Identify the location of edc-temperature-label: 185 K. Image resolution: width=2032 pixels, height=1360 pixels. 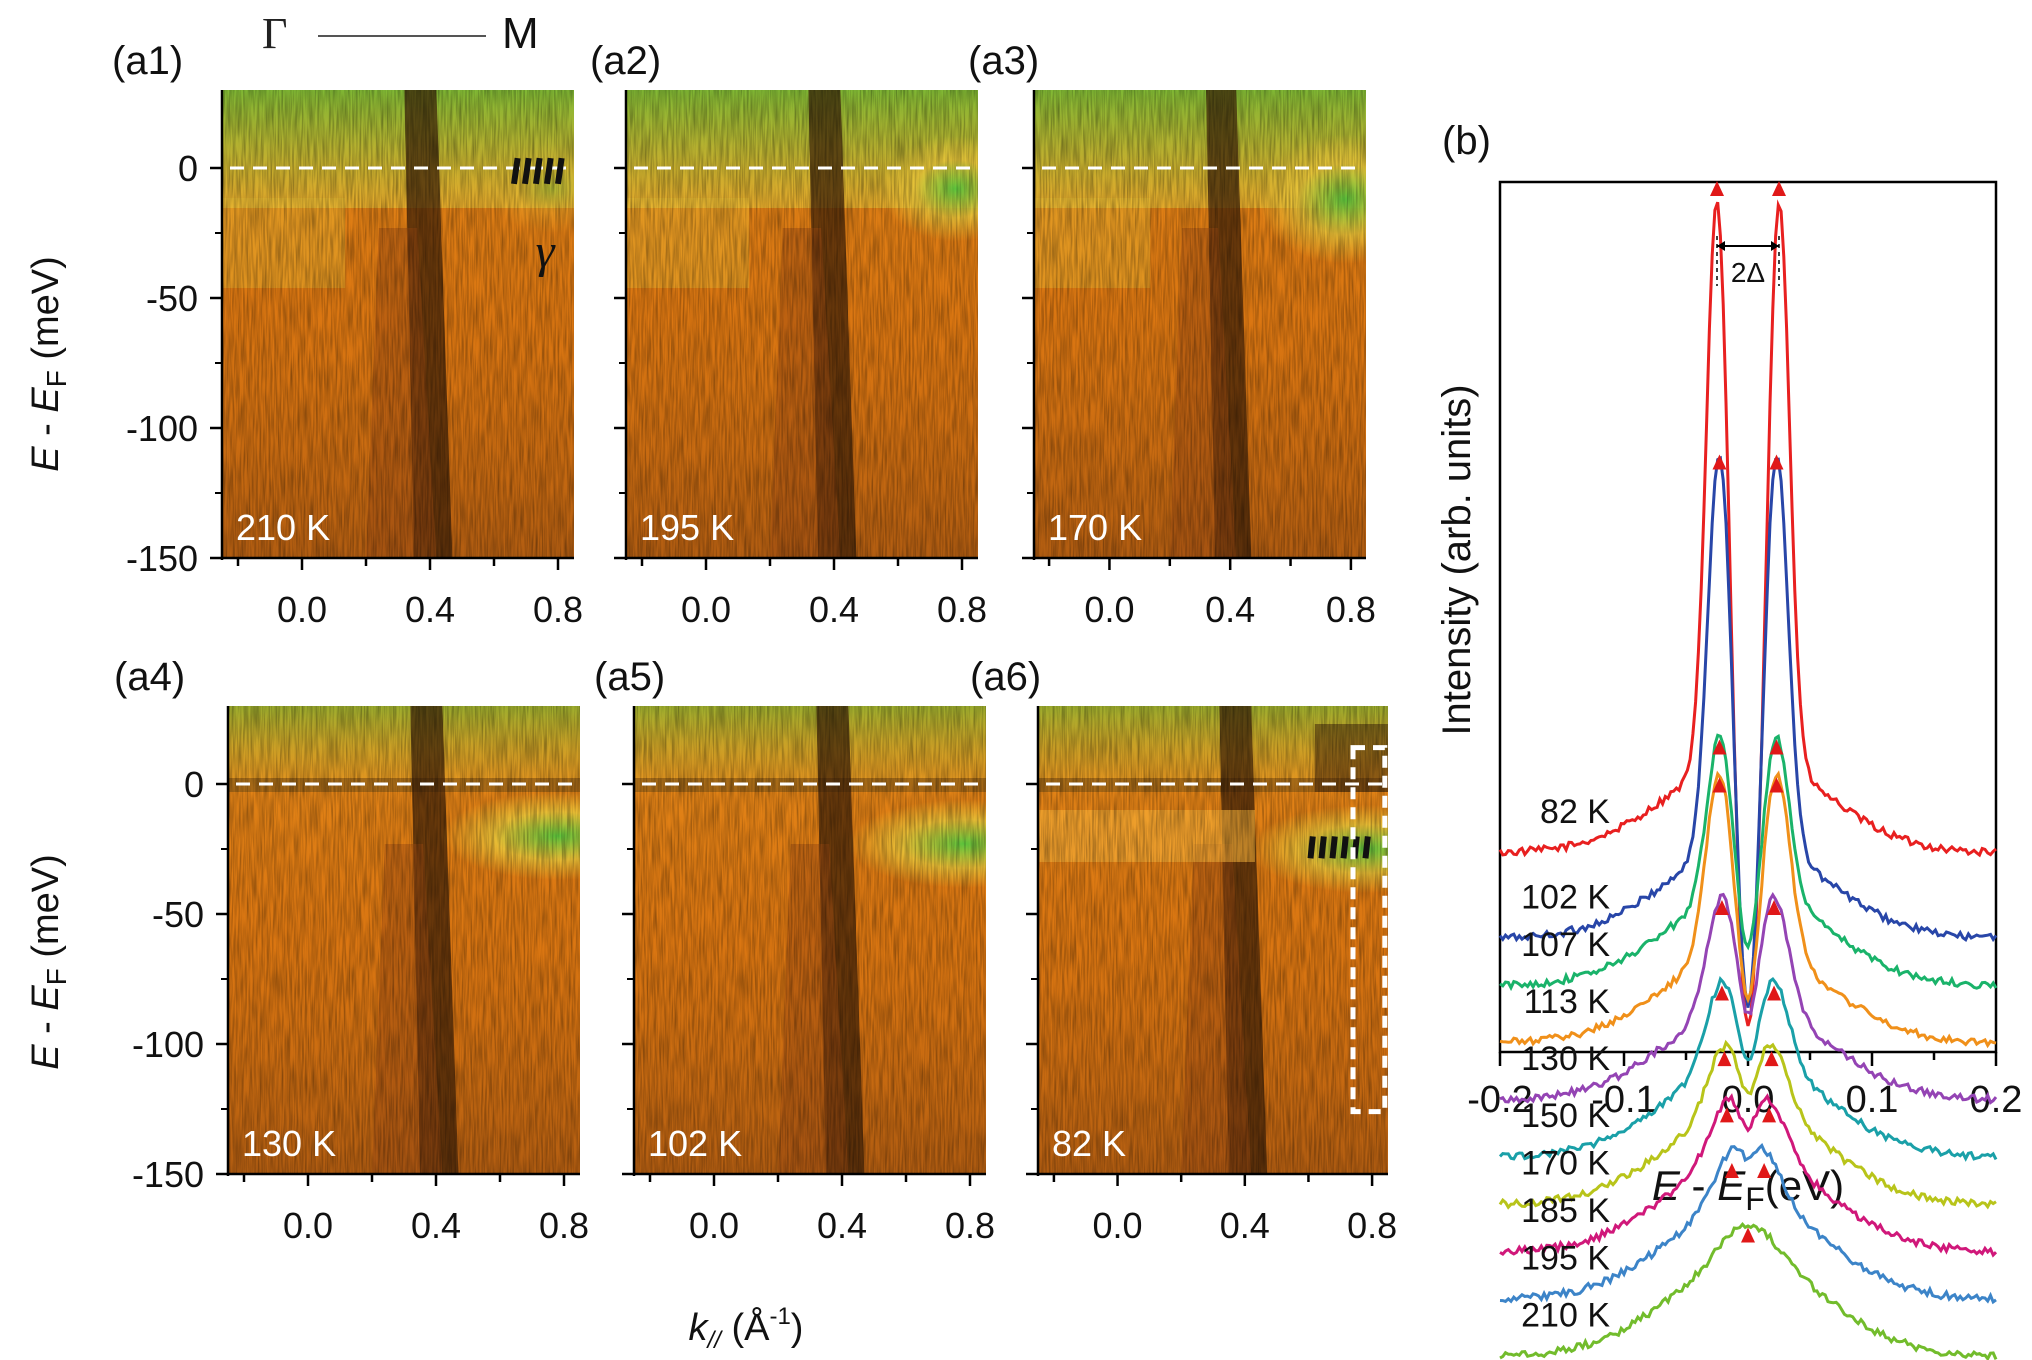
(1565, 1211).